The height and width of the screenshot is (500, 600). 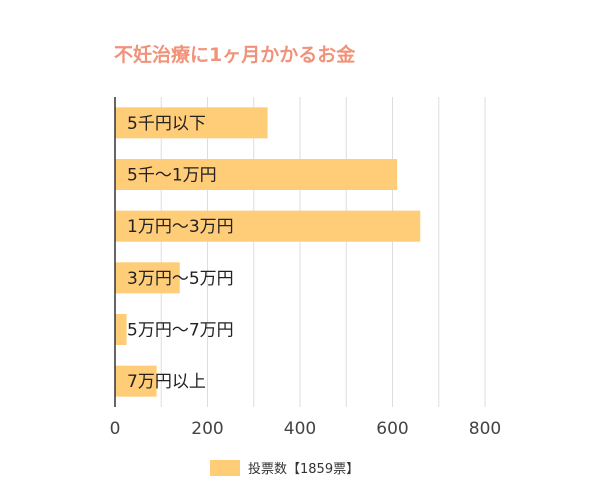 I want to click on category-label: 5千円以下, so click(x=166, y=124).